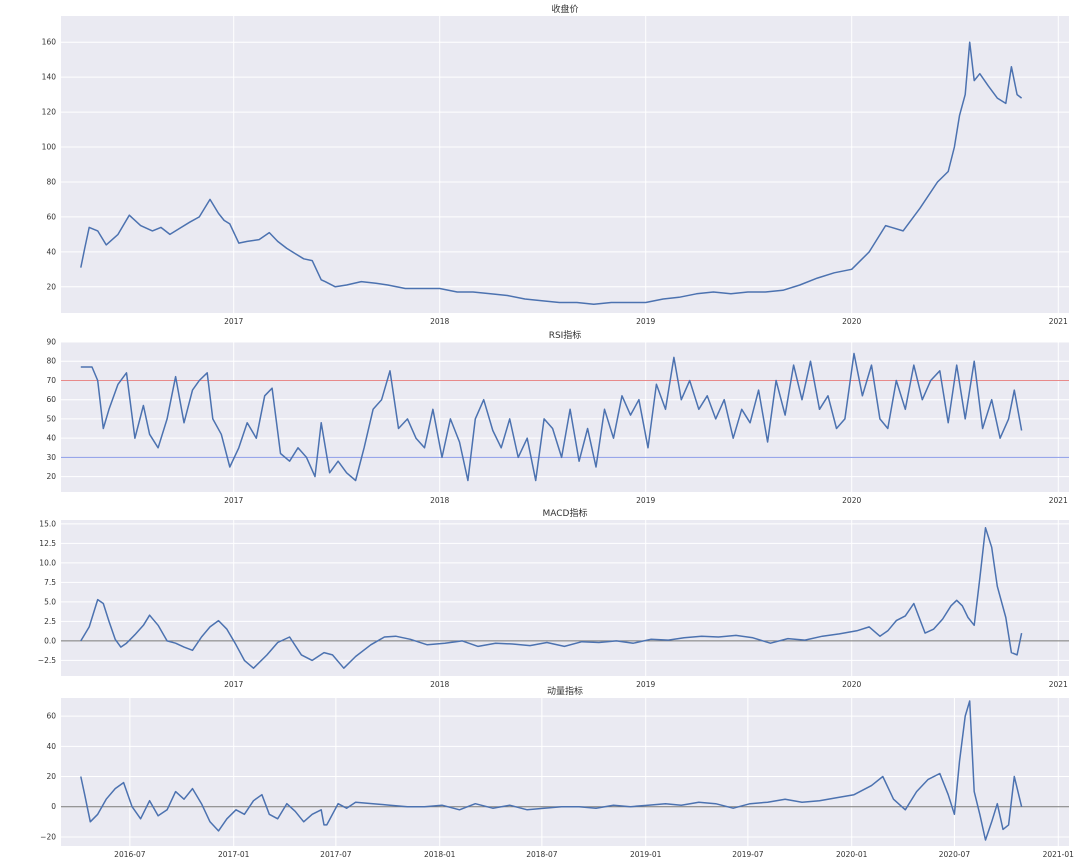 This screenshot has height=865, width=1080. What do you see at coordinates (646, 854) in the screenshot?
I see `x-tick-label: 2019-01` at bounding box center [646, 854].